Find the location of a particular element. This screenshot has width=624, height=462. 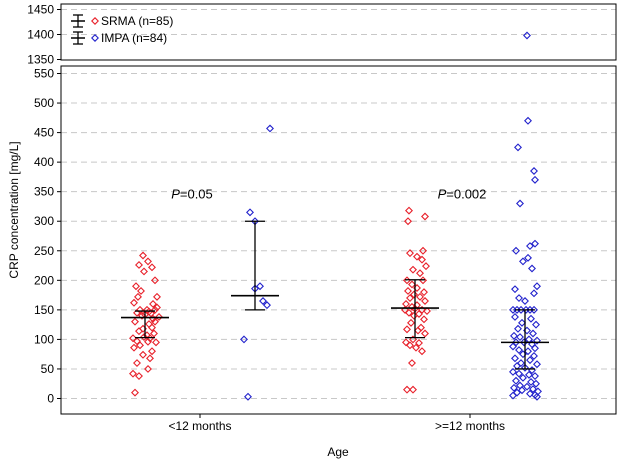

y-tick-label: 250 is located at coordinates (44, 251).